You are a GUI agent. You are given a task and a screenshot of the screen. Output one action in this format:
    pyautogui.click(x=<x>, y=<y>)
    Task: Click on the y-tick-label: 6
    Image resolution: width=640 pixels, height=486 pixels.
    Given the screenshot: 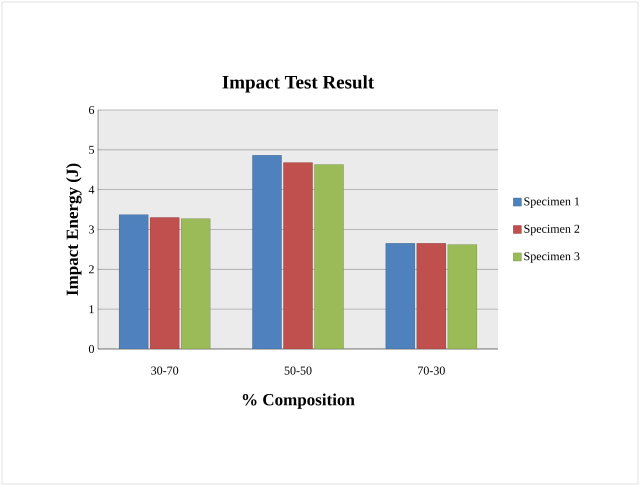 What is the action you would take?
    pyautogui.click(x=91, y=110)
    